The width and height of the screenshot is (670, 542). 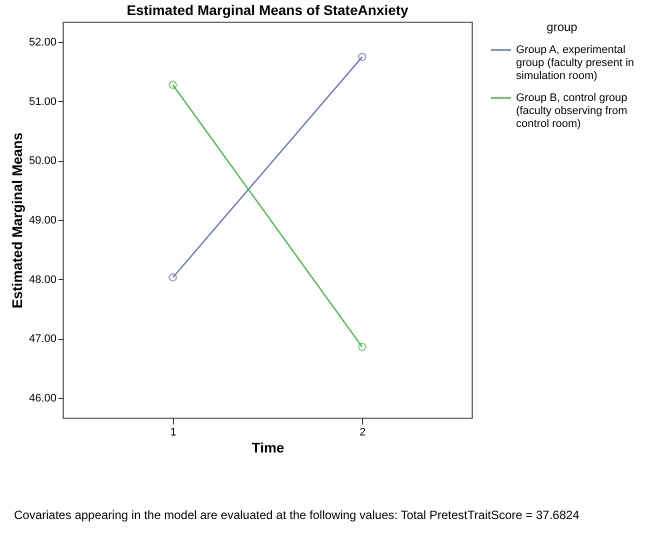 I want to click on y-tick-label: 47.00, so click(x=42, y=339).